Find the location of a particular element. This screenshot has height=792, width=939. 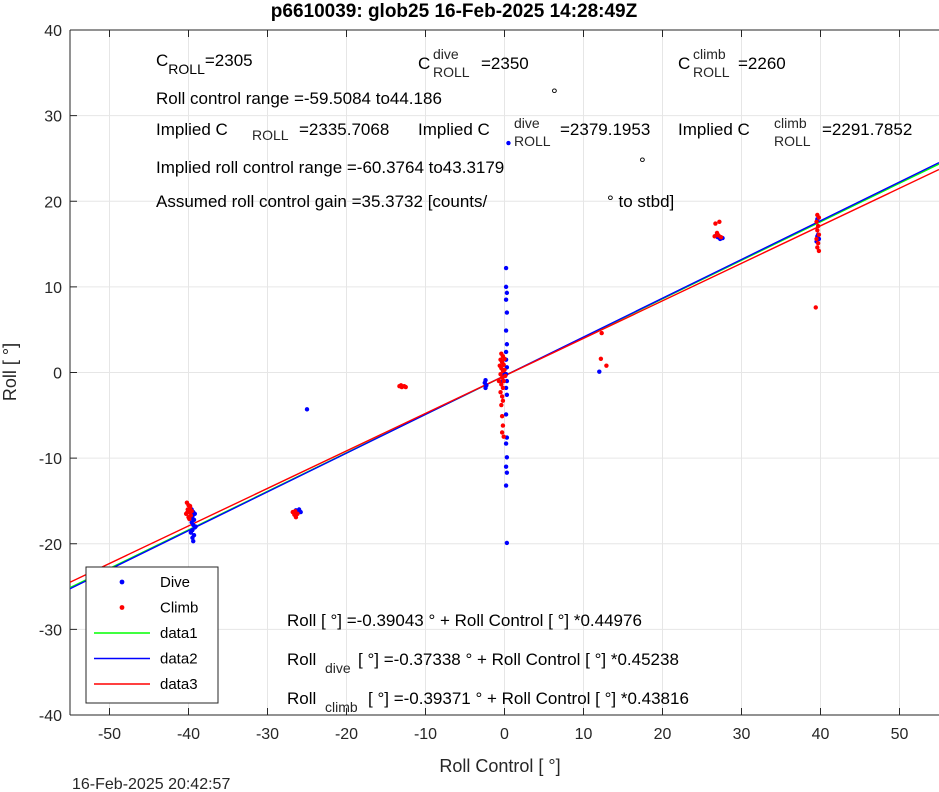

y-tick-label: 30 is located at coordinates (53, 117).